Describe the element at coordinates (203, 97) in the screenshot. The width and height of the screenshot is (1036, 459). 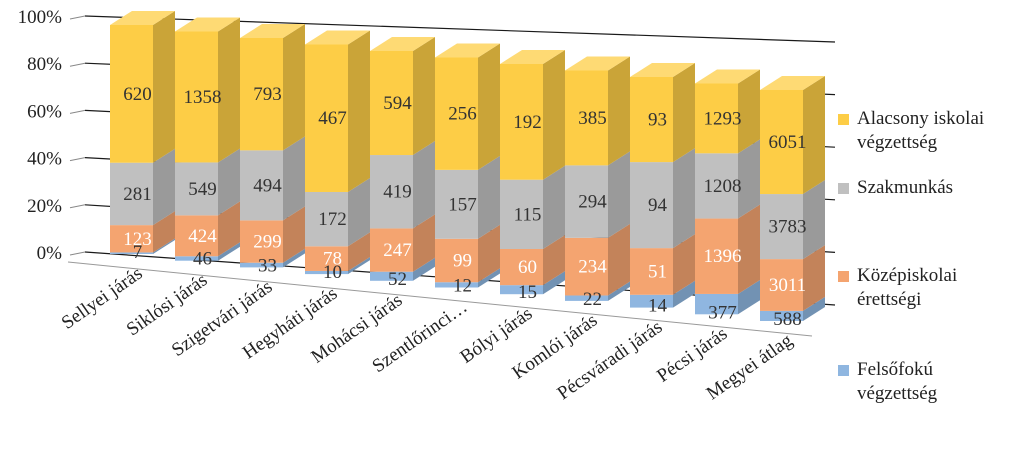
I see `data-label: 1358` at that location.